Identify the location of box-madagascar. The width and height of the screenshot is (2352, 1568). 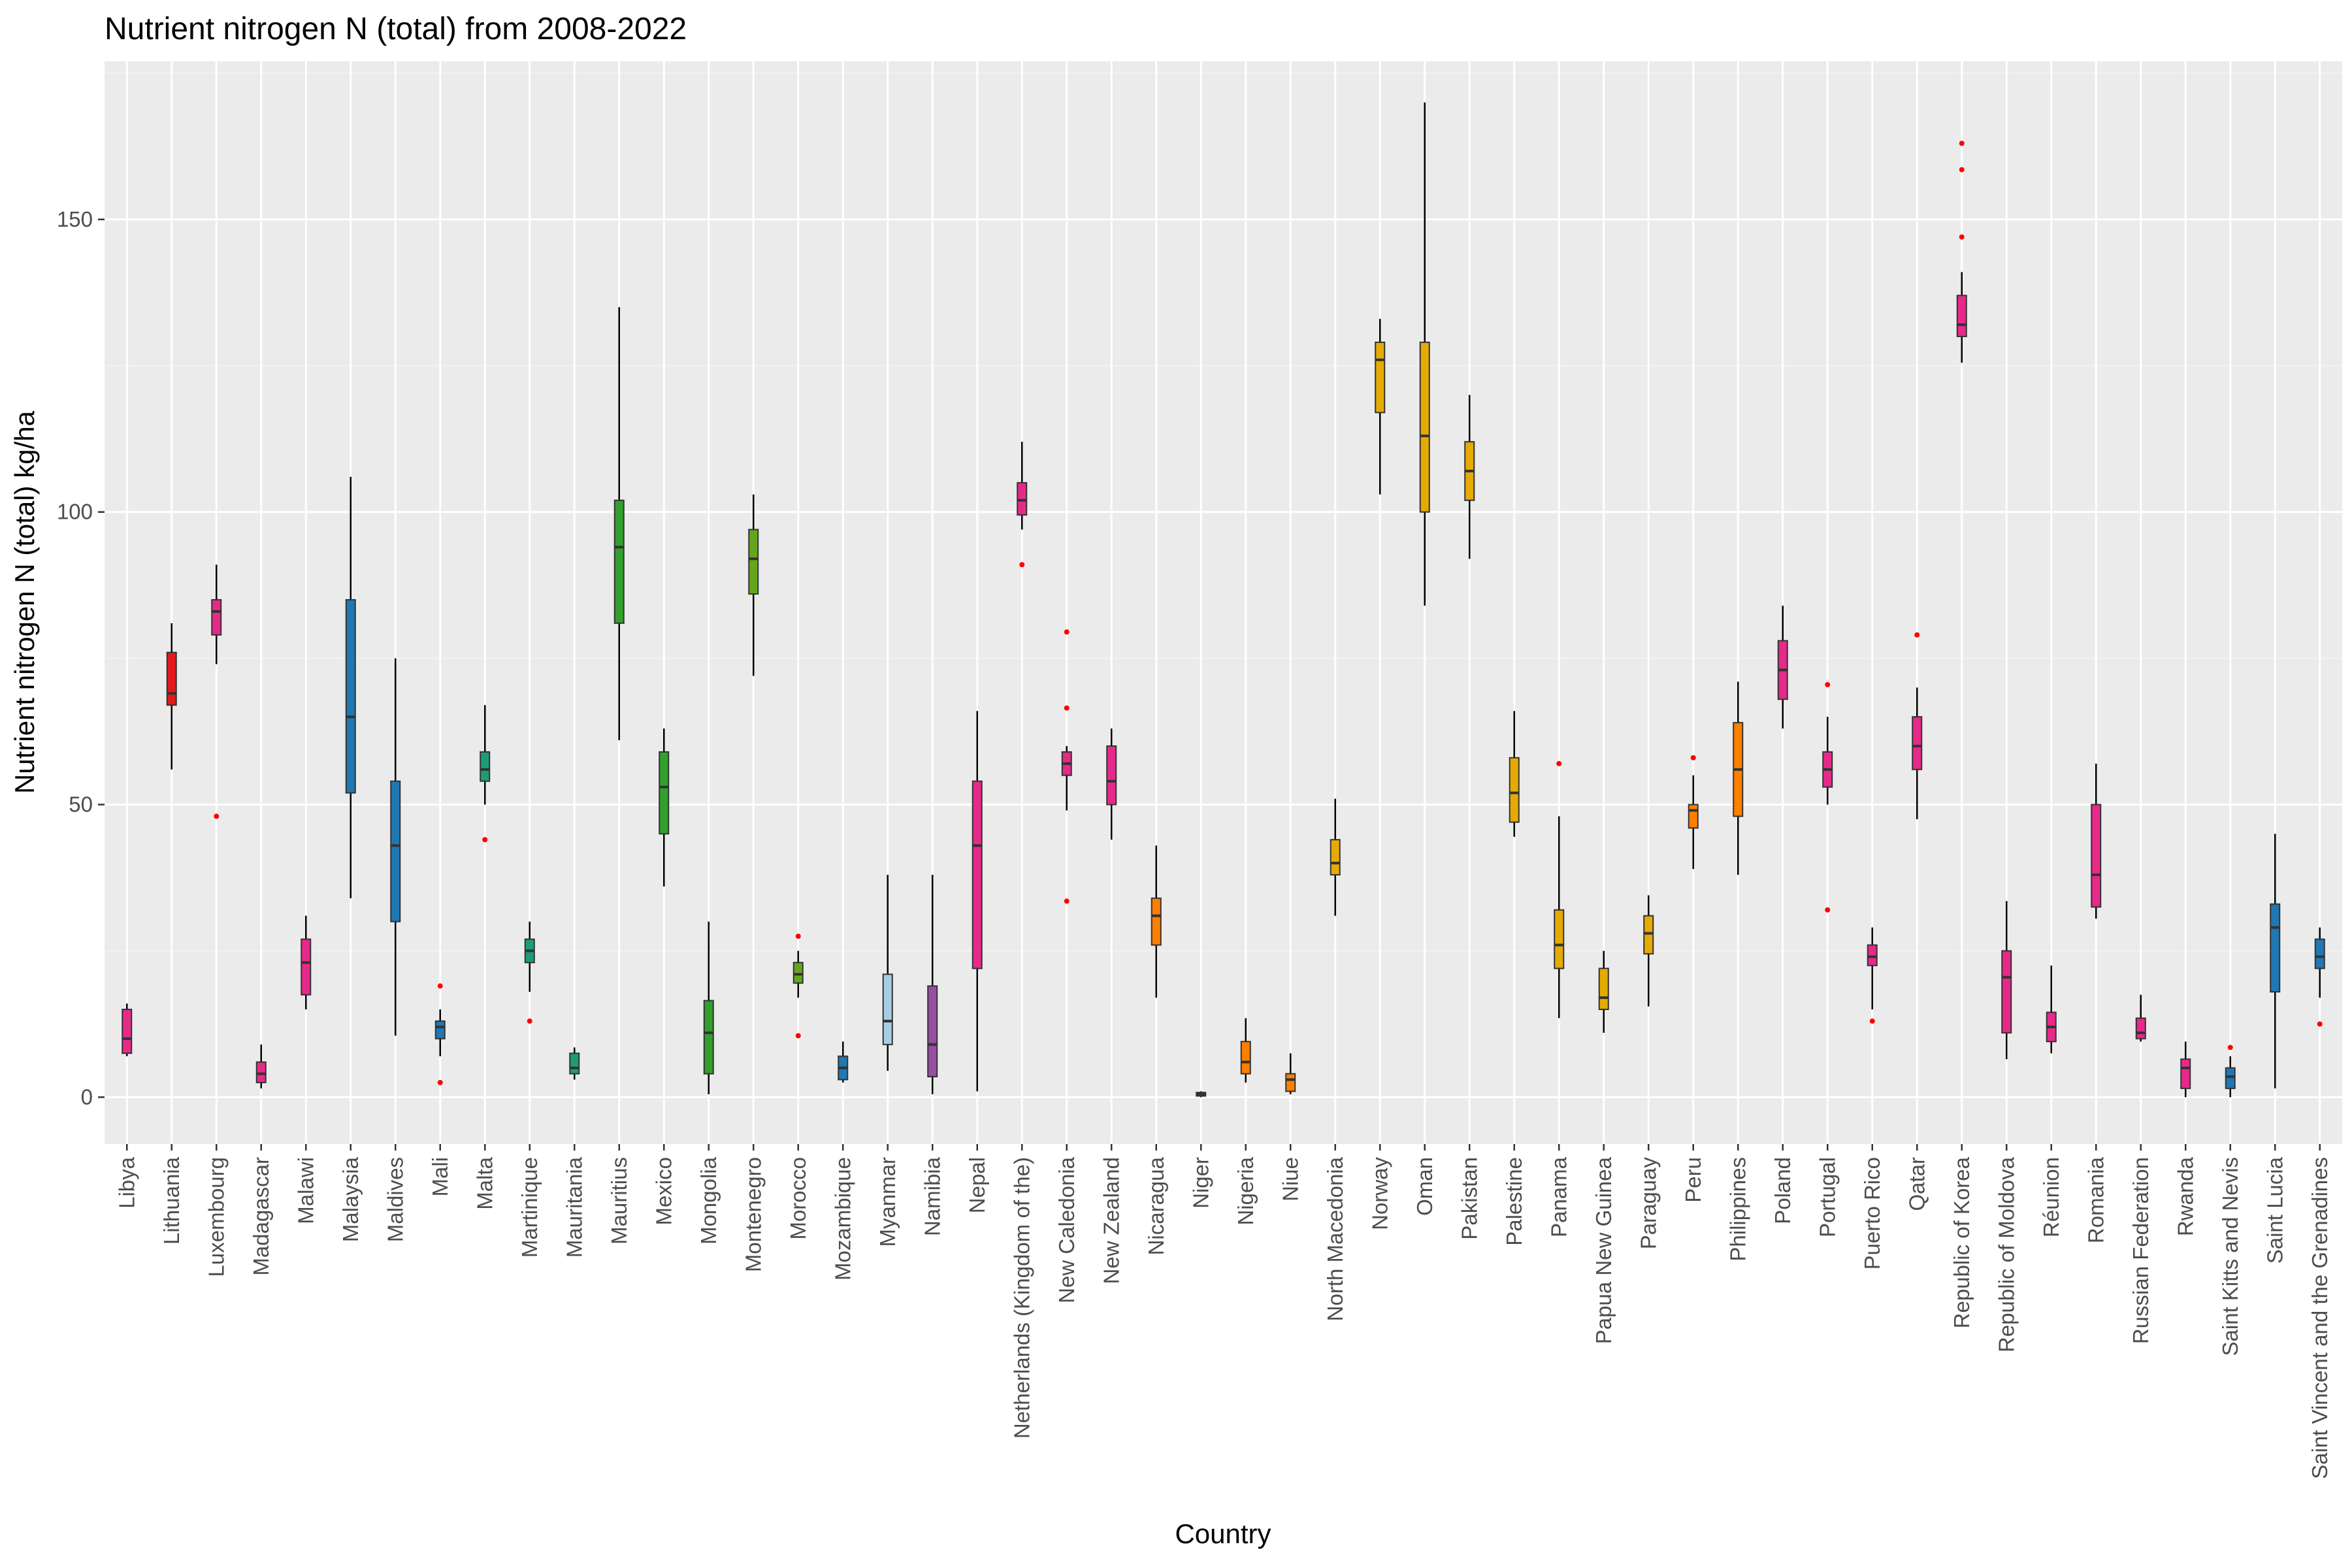
(261, 1066).